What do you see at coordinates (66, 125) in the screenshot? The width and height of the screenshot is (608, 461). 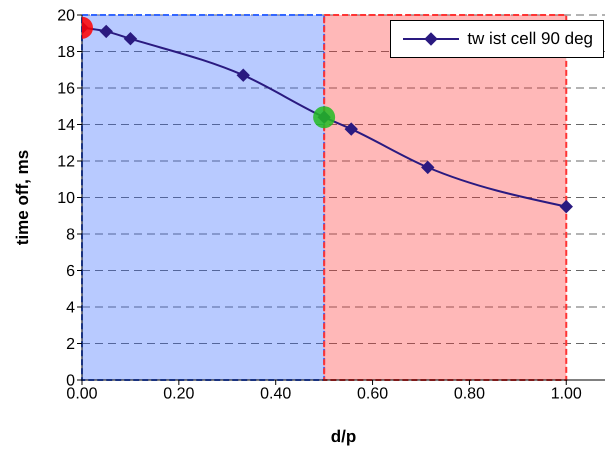 I see `y-tick-label: 14` at bounding box center [66, 125].